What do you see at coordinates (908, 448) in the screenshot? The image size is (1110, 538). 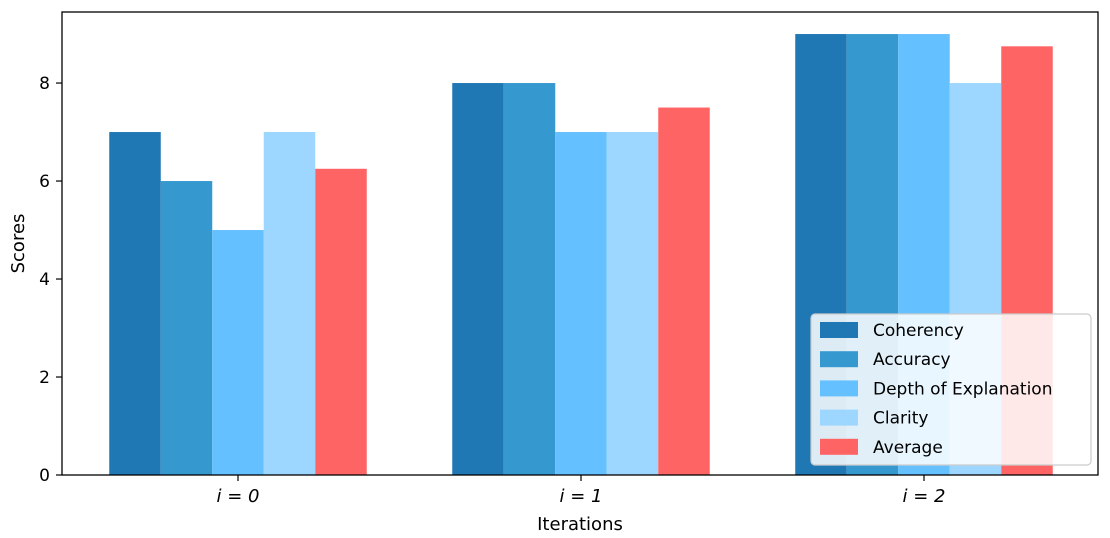 I see `legend-label-average: Average` at bounding box center [908, 448].